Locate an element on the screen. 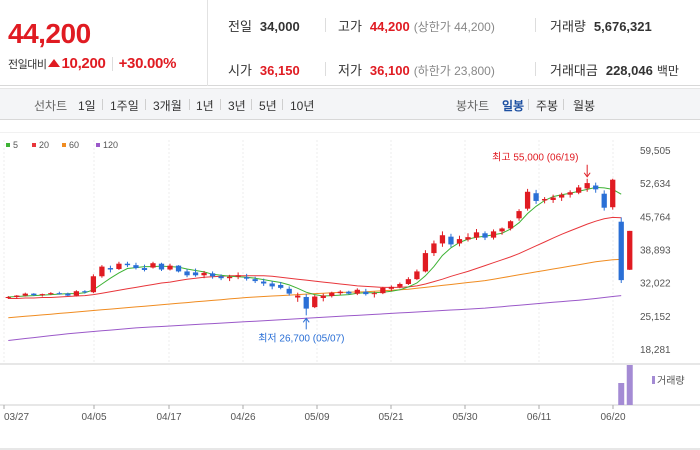 The image size is (700, 450). tab-1year: 1년 is located at coordinates (205, 106).